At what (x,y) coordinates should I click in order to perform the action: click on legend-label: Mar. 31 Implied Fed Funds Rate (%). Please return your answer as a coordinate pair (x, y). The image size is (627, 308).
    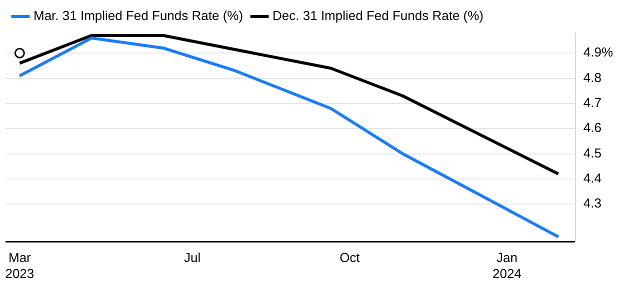
    Looking at the image, I should click on (139, 16).